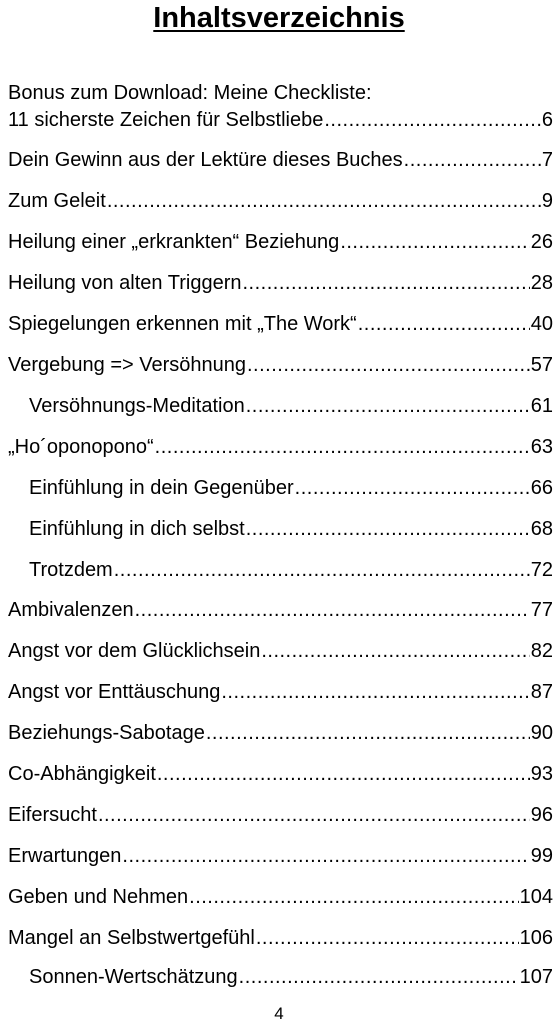  Describe the element at coordinates (57, 201) in the screenshot. I see `toc-entry-title: Zum Geleit` at that location.